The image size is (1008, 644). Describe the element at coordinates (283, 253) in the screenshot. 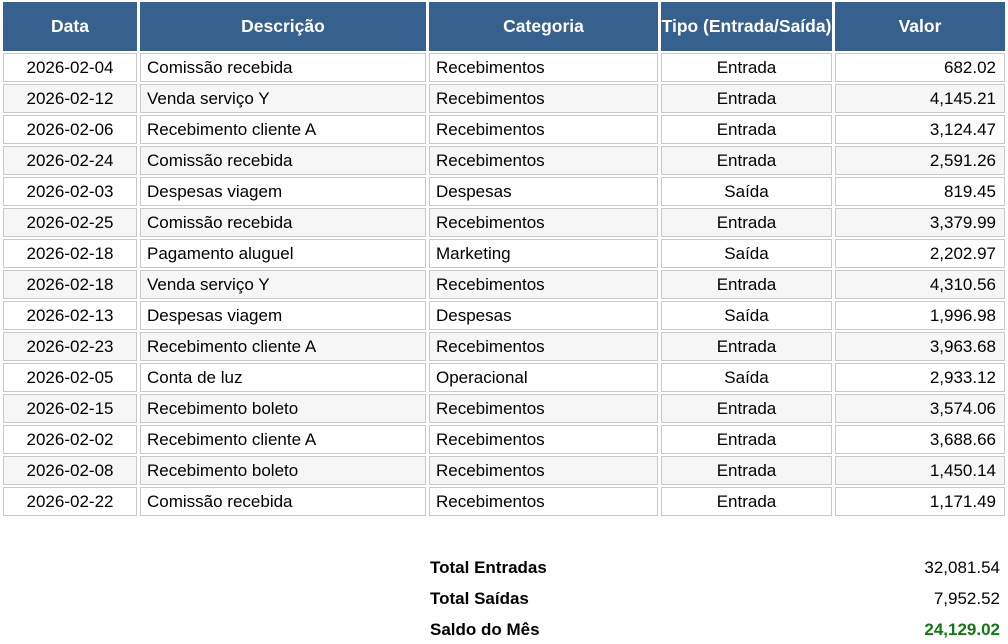

I see `cell-description: Pagamento aluguel` at that location.